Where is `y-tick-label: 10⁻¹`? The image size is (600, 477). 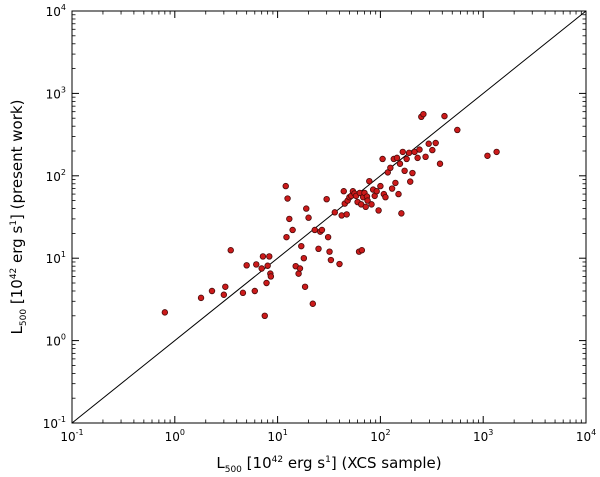
y-tick-label: 10⁻¹ is located at coordinates (54, 423).